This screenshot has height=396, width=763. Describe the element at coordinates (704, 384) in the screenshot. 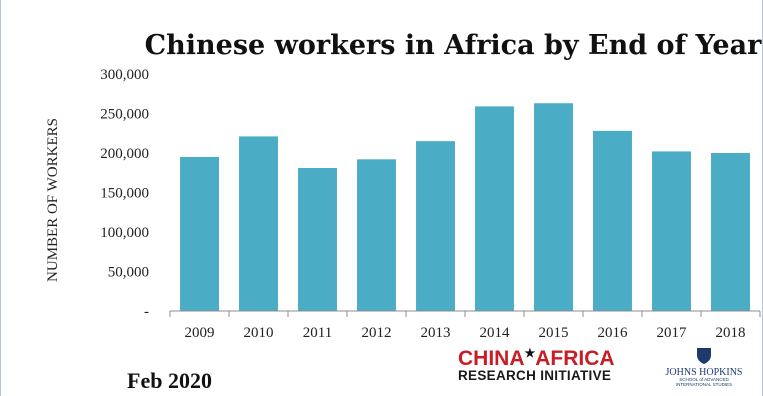

I see `jh-studies: INTERNATIONAL STUDIES` at that location.